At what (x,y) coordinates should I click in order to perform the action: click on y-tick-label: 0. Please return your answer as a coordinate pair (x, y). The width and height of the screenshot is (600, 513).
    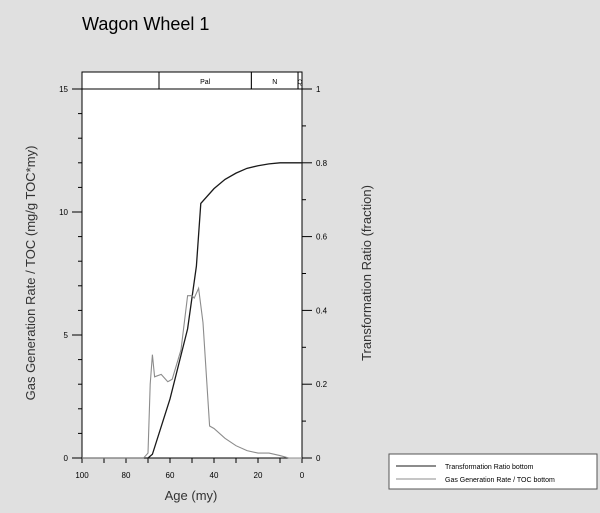
    Looking at the image, I should click on (66, 458).